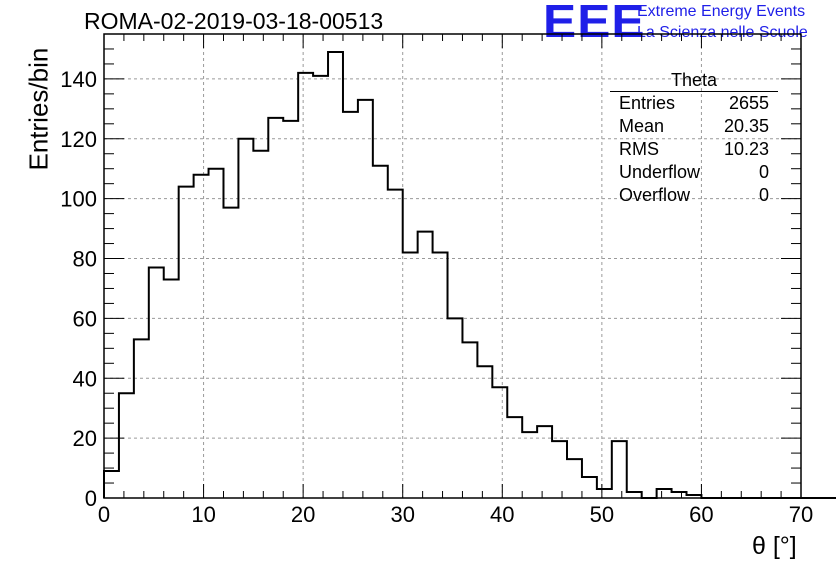 Image resolution: width=836 pixels, height=572 pixels. What do you see at coordinates (402, 514) in the screenshot?
I see `x-tick-label-30: 30` at bounding box center [402, 514].